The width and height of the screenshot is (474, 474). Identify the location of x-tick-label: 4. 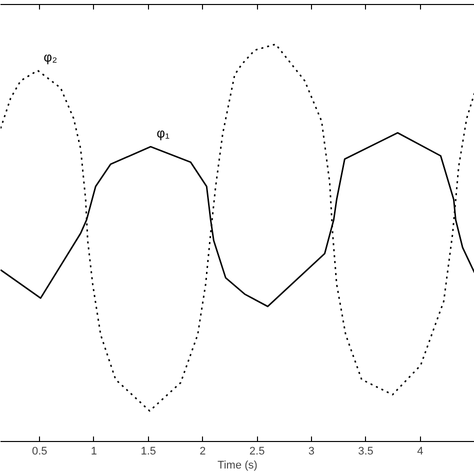
(420, 452).